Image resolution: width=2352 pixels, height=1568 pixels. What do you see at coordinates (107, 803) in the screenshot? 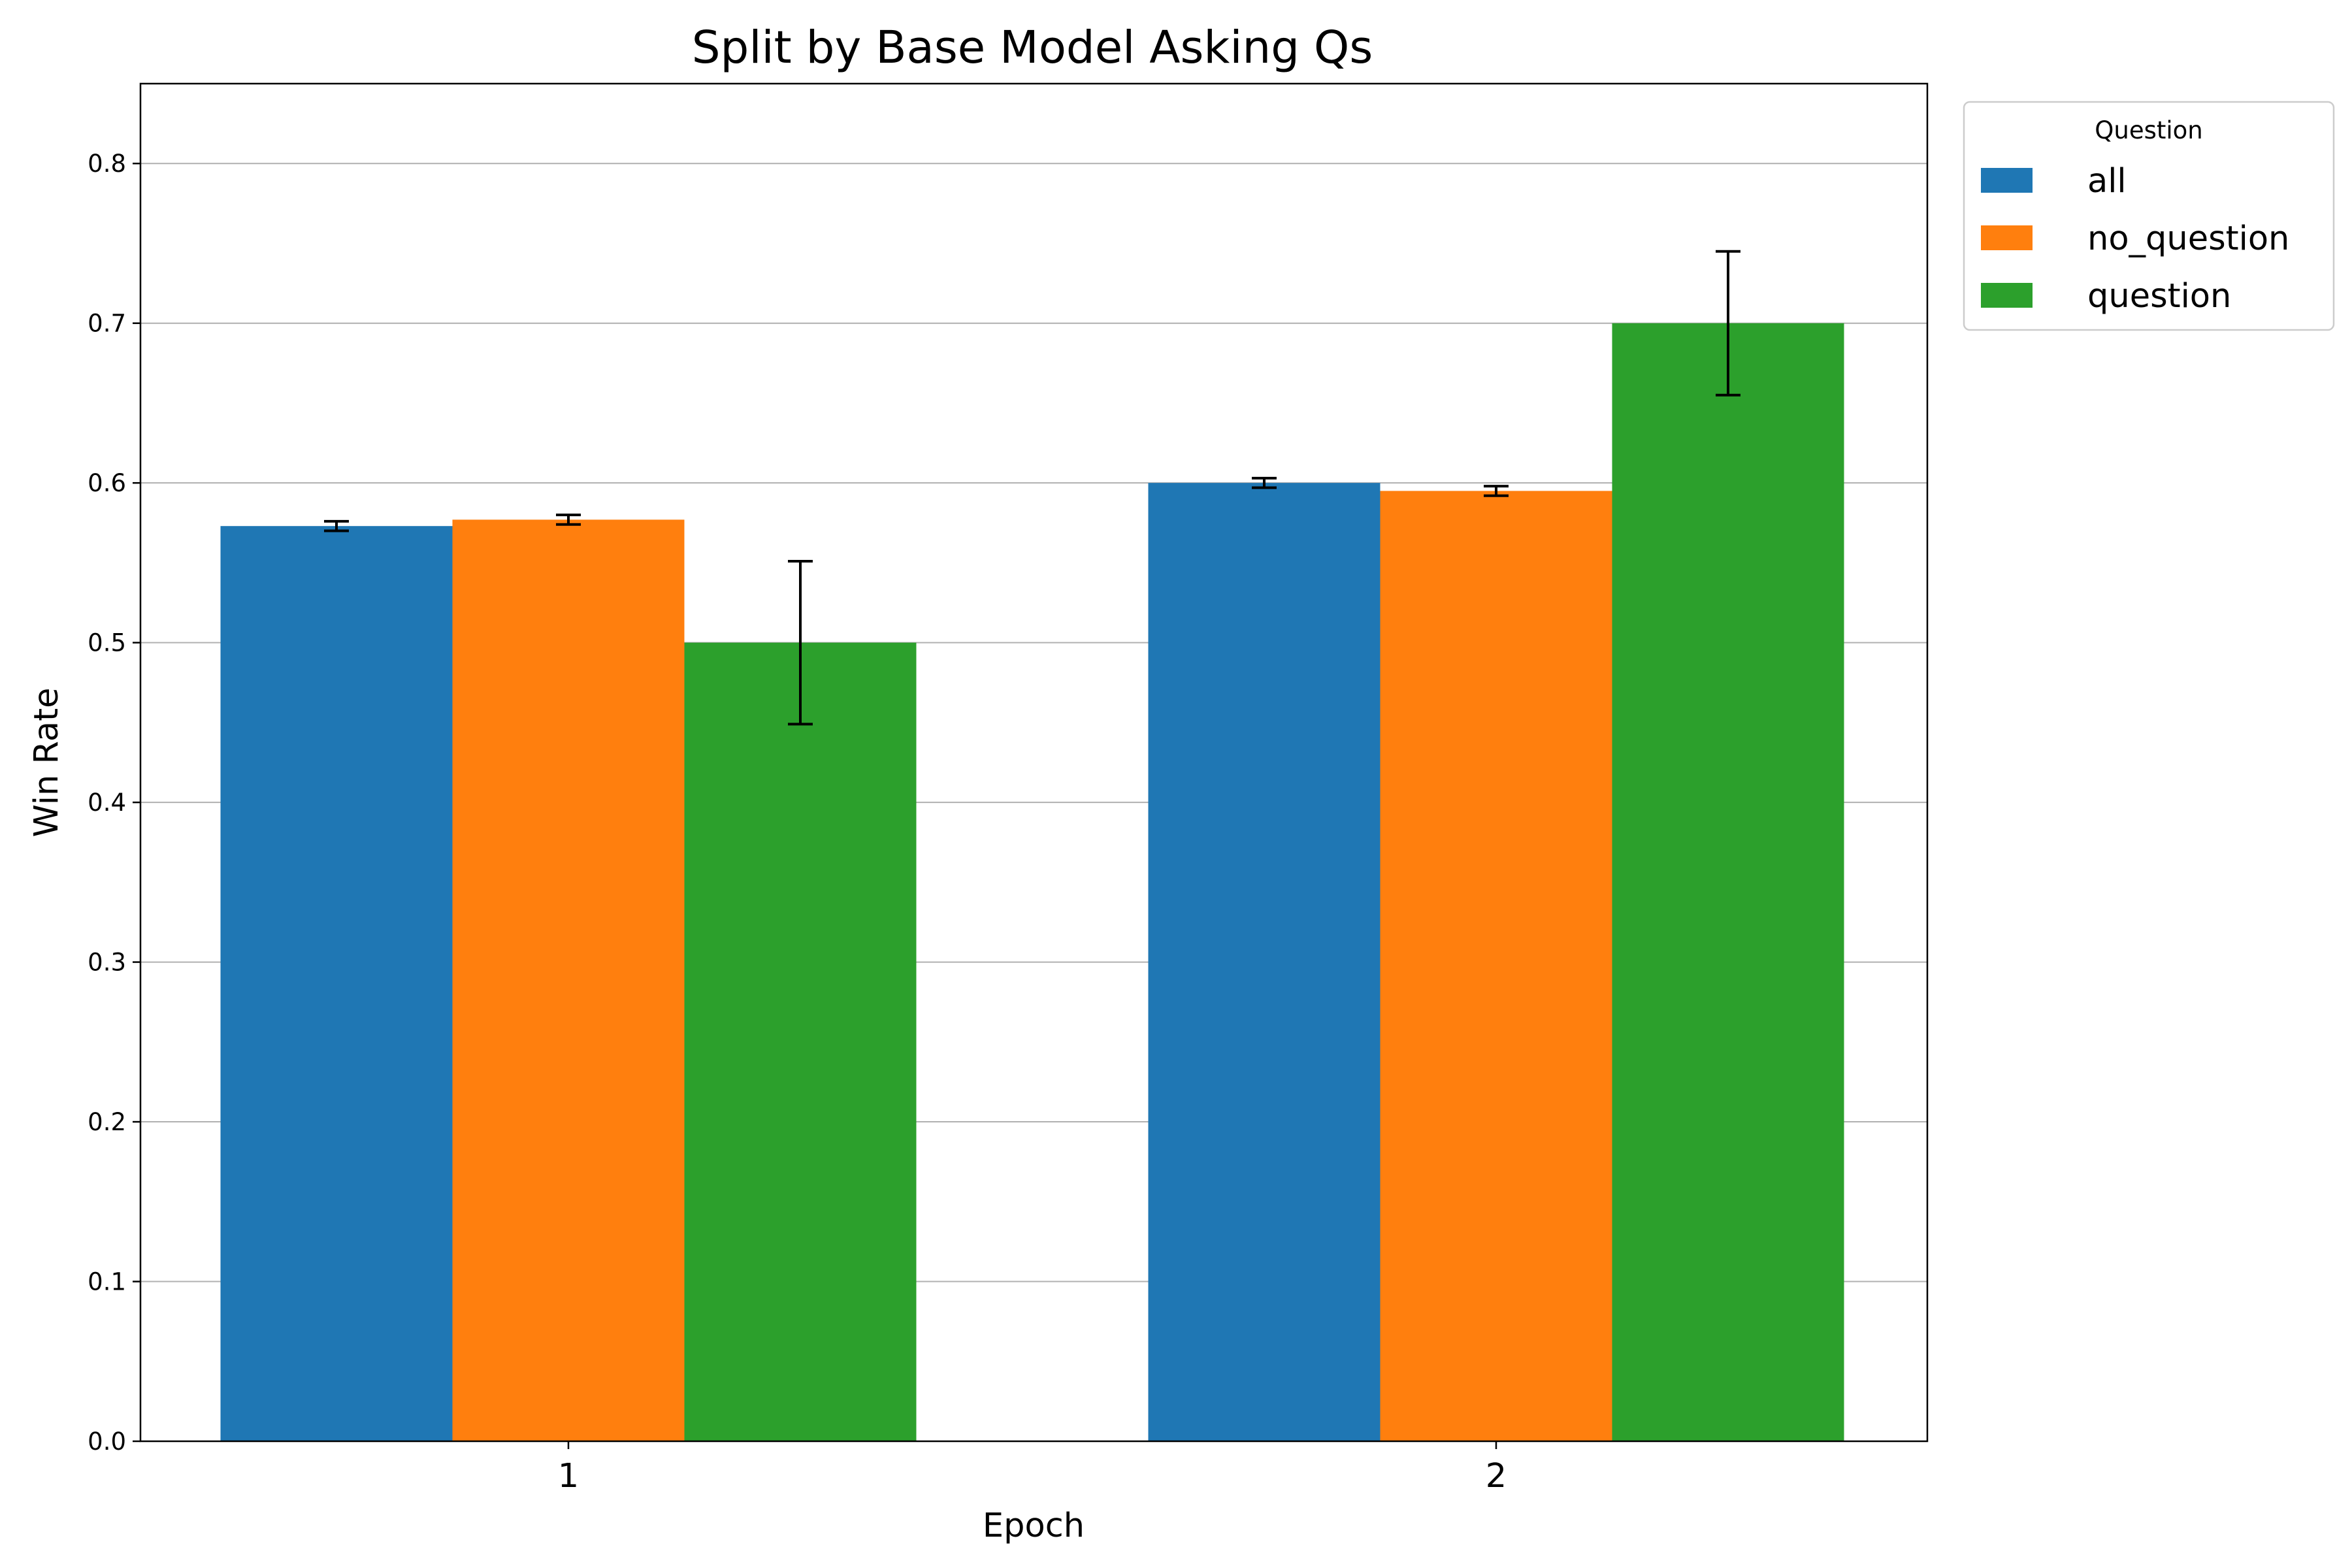
I see `y-tick-label: 0.4` at bounding box center [107, 803].